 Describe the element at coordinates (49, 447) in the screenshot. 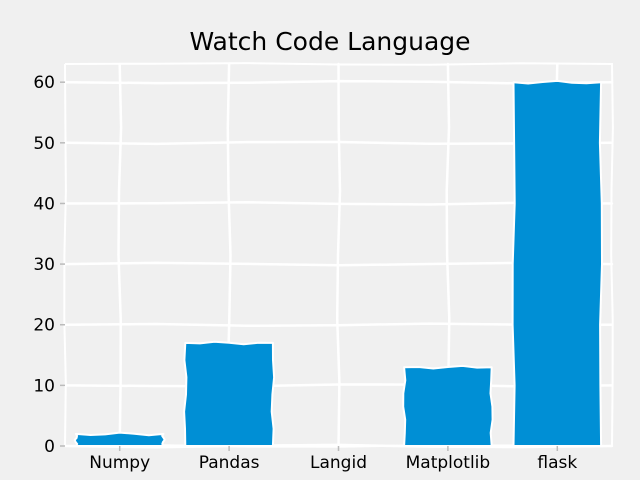

I see `y-tick-label: 0` at that location.